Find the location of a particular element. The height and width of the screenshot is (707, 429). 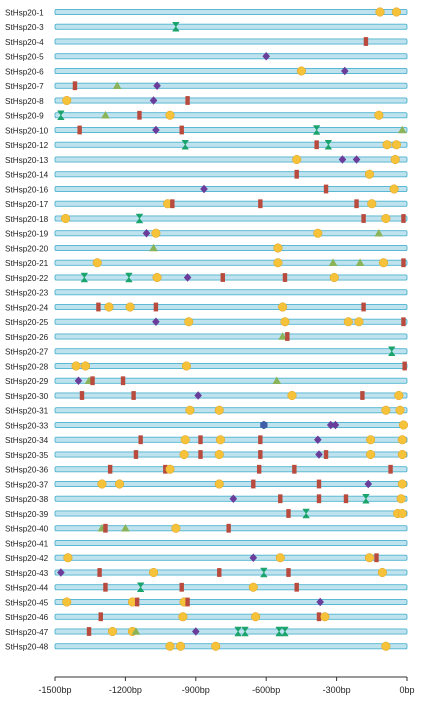

axis-tick-label: -900bp is located at coordinates (196, 690).